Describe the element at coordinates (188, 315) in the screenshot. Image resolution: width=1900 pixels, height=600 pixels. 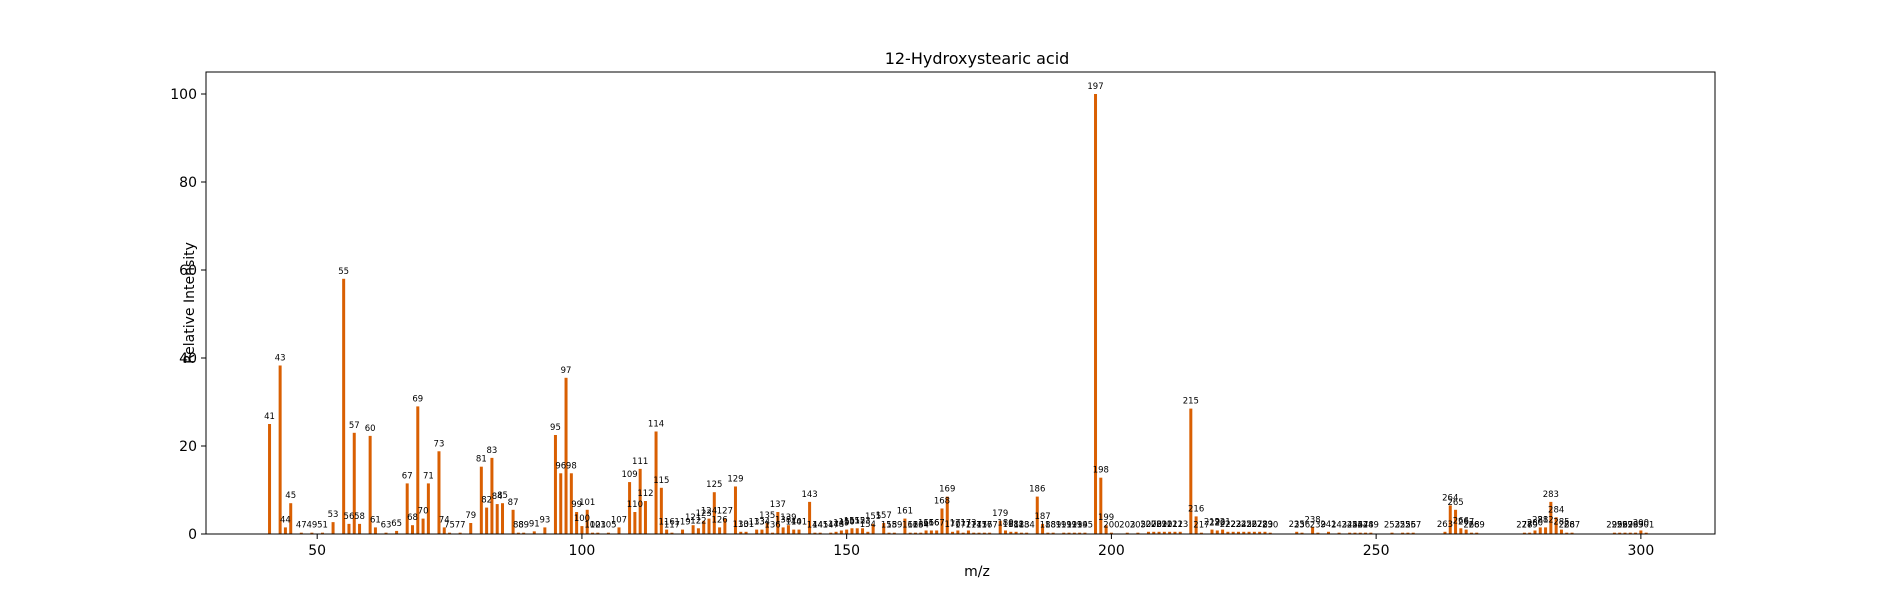
I see `y-axis-ticks: 0 20 40 60 80 100` at that location.